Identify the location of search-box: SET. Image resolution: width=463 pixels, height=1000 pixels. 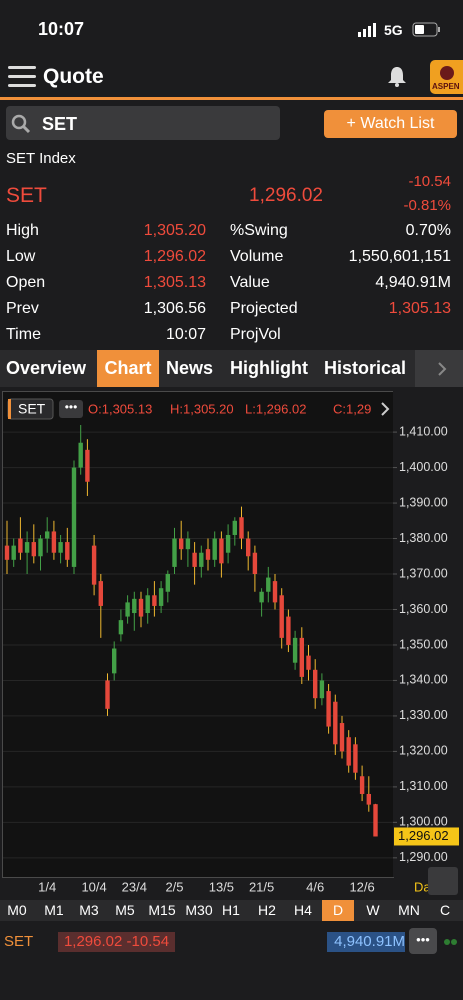
(143, 123).